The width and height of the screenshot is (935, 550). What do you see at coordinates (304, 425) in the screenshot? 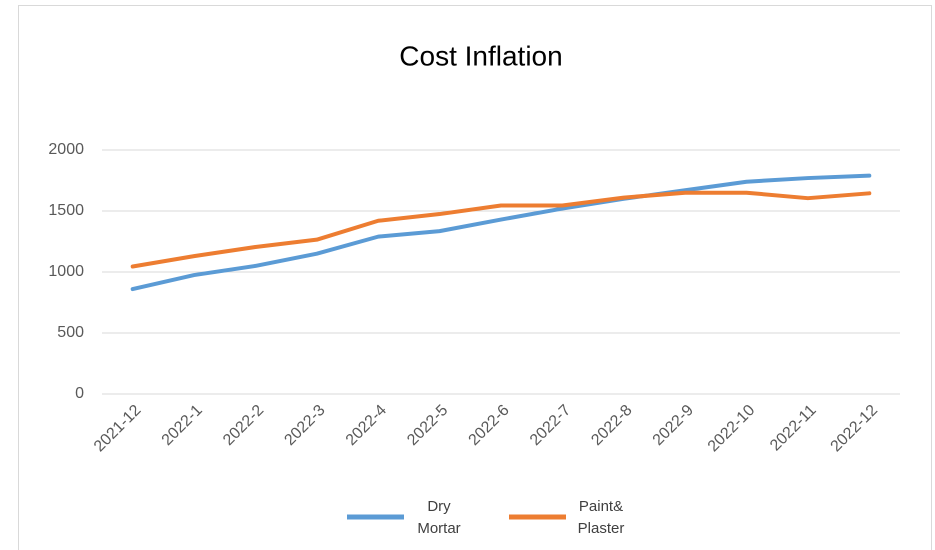
I see `x-tick-label: 2022-3` at bounding box center [304, 425].